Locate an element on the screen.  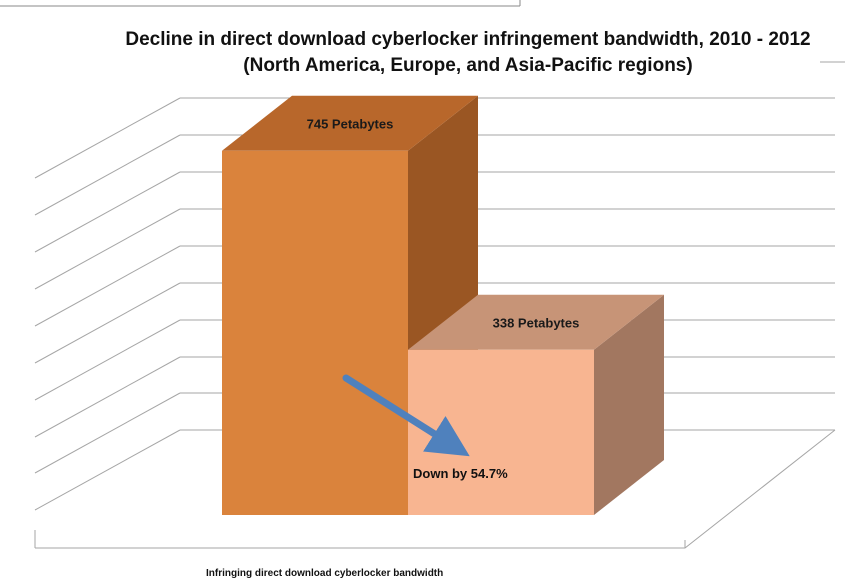
data-label-2012: 338 Petabytes is located at coordinates (536, 322).